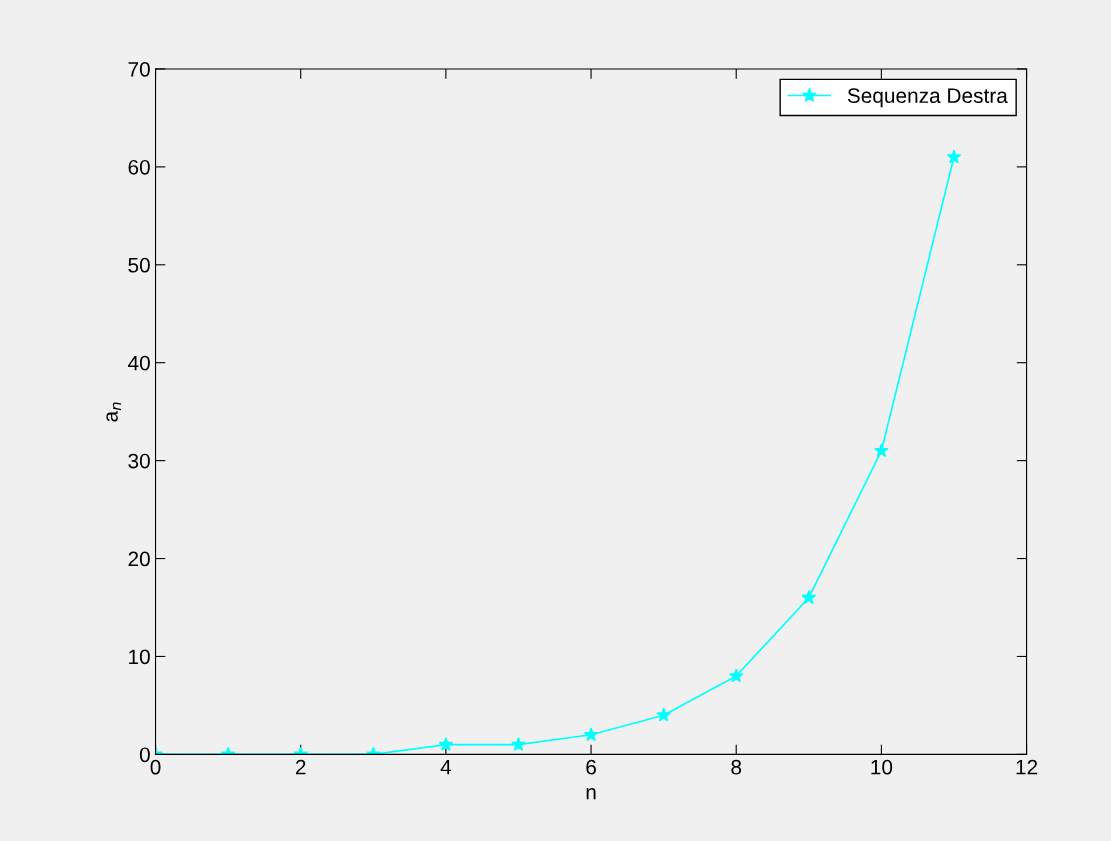  I want to click on y-axis-title: a$_{n}$, so click(114, 412).